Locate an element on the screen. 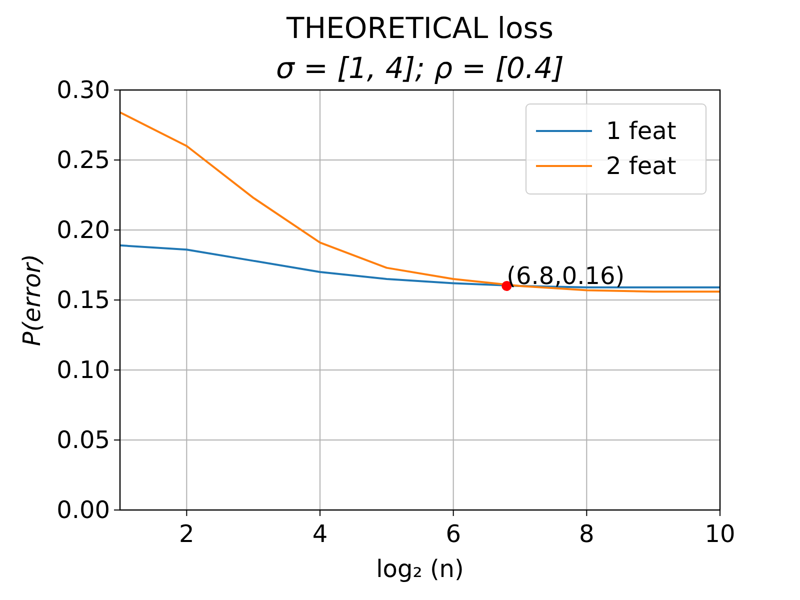 The width and height of the screenshot is (800, 600). annotation: (6.8,0.16) is located at coordinates (565, 276).